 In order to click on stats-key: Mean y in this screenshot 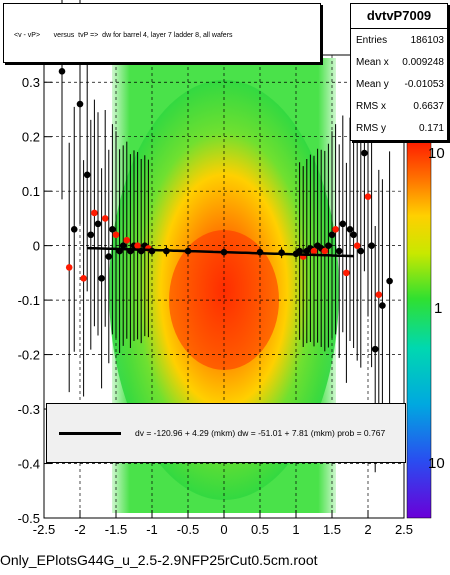, I will do `click(372, 84)`.